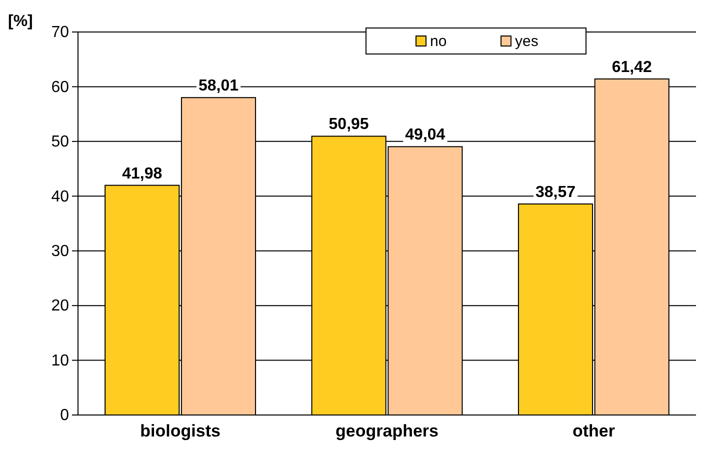  Describe the element at coordinates (60, 142) in the screenshot. I see `y-tick-label: 50` at that location.